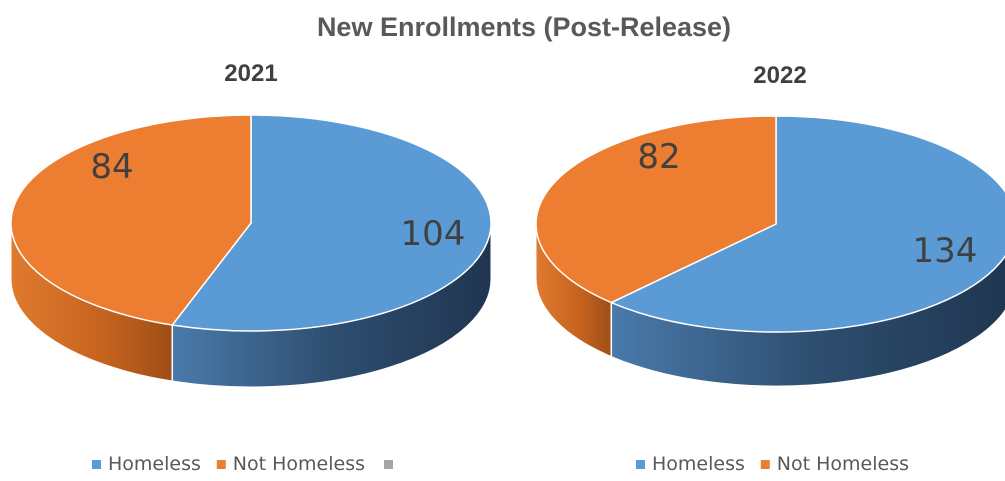 The height and width of the screenshot is (481, 1005). I want to click on data-label-not-homeless: 84, so click(111, 167).